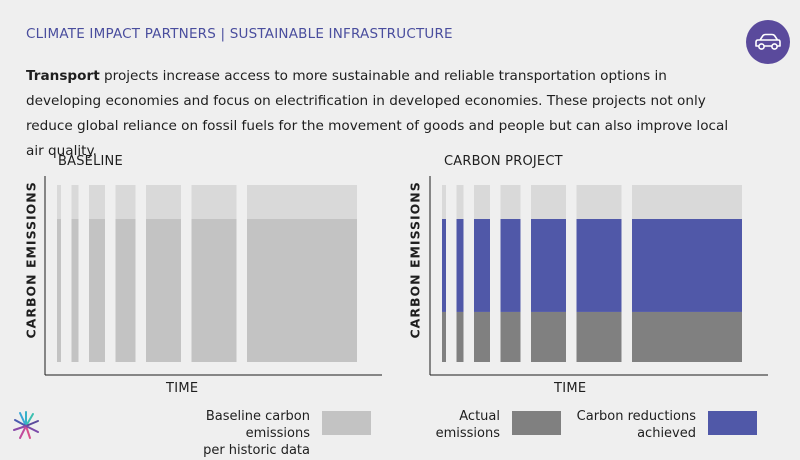  Describe the element at coordinates (628, 425) in the screenshot. I see `legend-reduction-label: Carbon reductions achieved` at that location.